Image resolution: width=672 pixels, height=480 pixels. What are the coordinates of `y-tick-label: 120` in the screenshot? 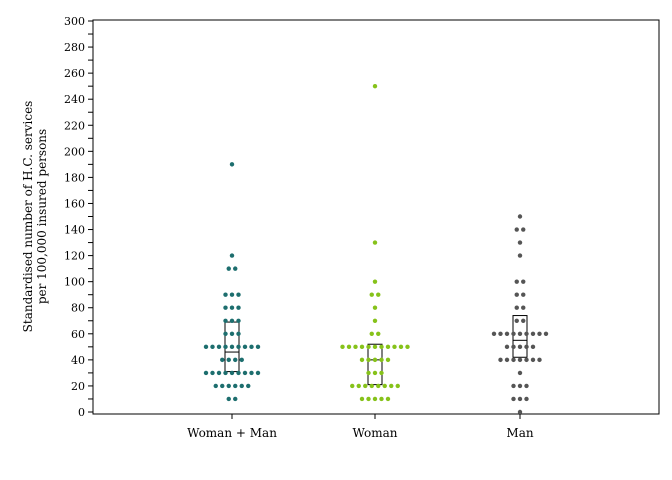 It's located at (74, 256).